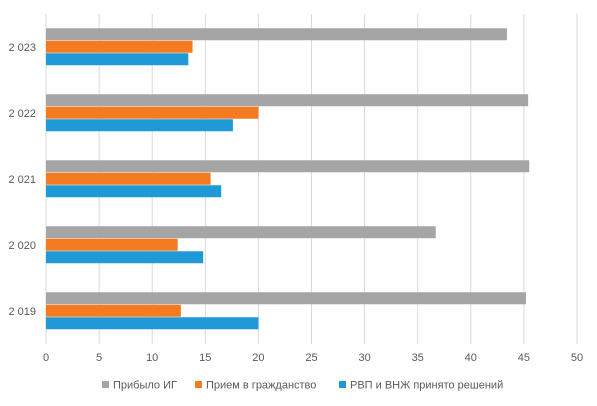  I want to click on x-tick-label: 0, so click(46, 358).